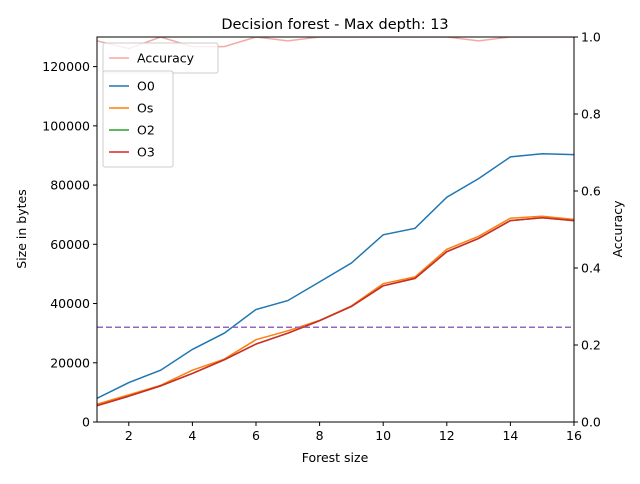 The width and height of the screenshot is (640, 484). What do you see at coordinates (591, 114) in the screenshot?
I see `y2-tick-label: 0.8` at bounding box center [591, 114].